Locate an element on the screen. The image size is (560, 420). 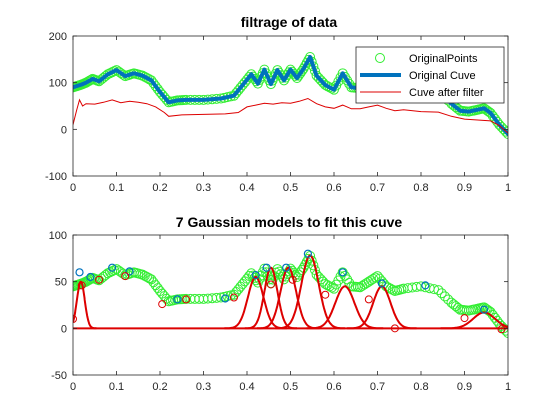
legend-label-filtered-curve: Cuve after filter is located at coordinates (446, 93).